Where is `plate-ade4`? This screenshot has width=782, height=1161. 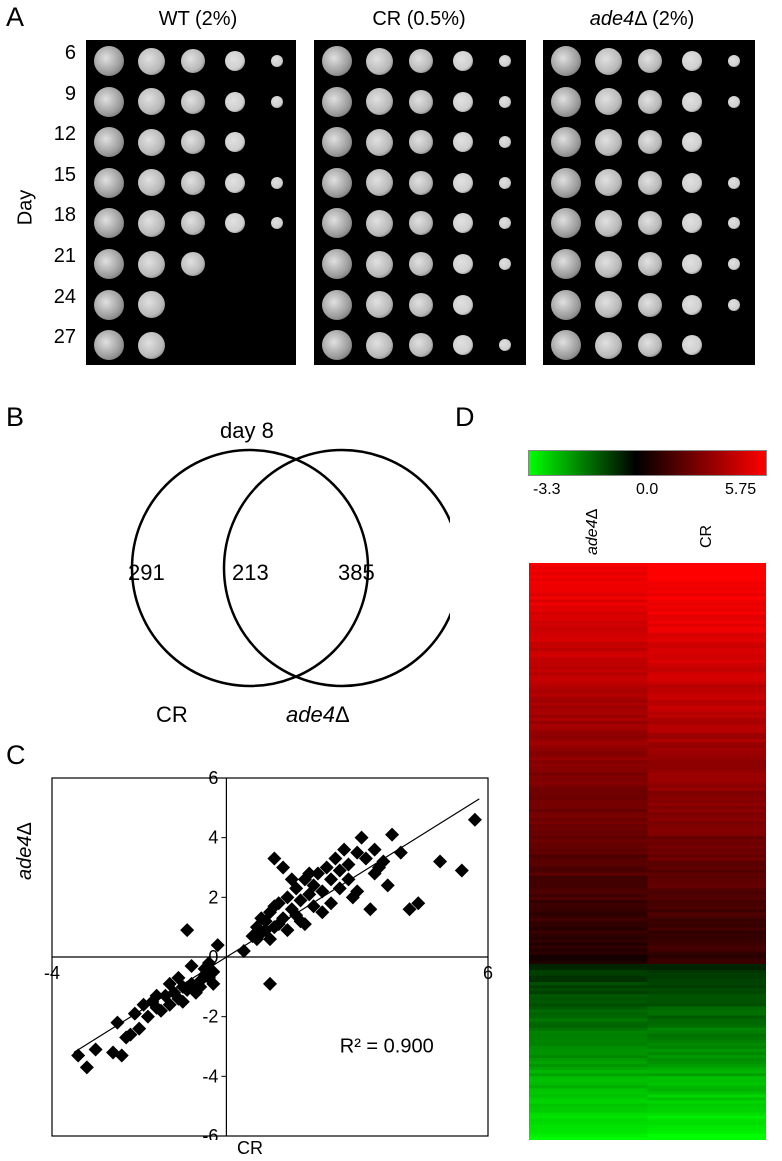 plate-ade4 is located at coordinates (649, 202).